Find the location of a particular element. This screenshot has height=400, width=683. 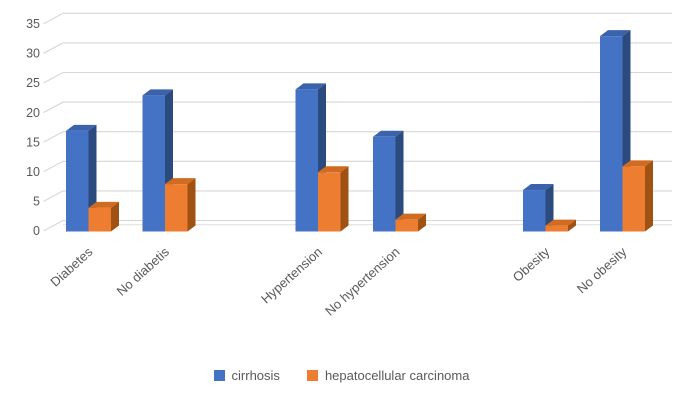

y-tick-label-30: 30 is located at coordinates (33, 54).